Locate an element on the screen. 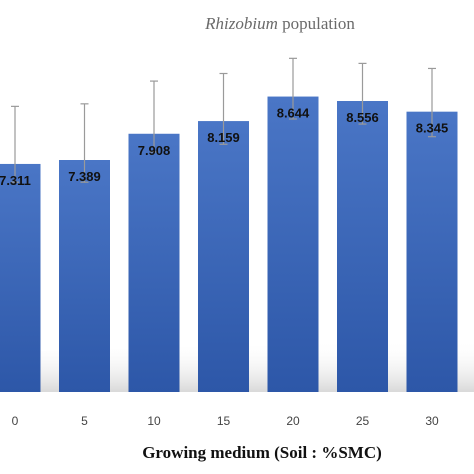 The width and height of the screenshot is (474, 474). value-label-25: 8.556 is located at coordinates (362, 117).